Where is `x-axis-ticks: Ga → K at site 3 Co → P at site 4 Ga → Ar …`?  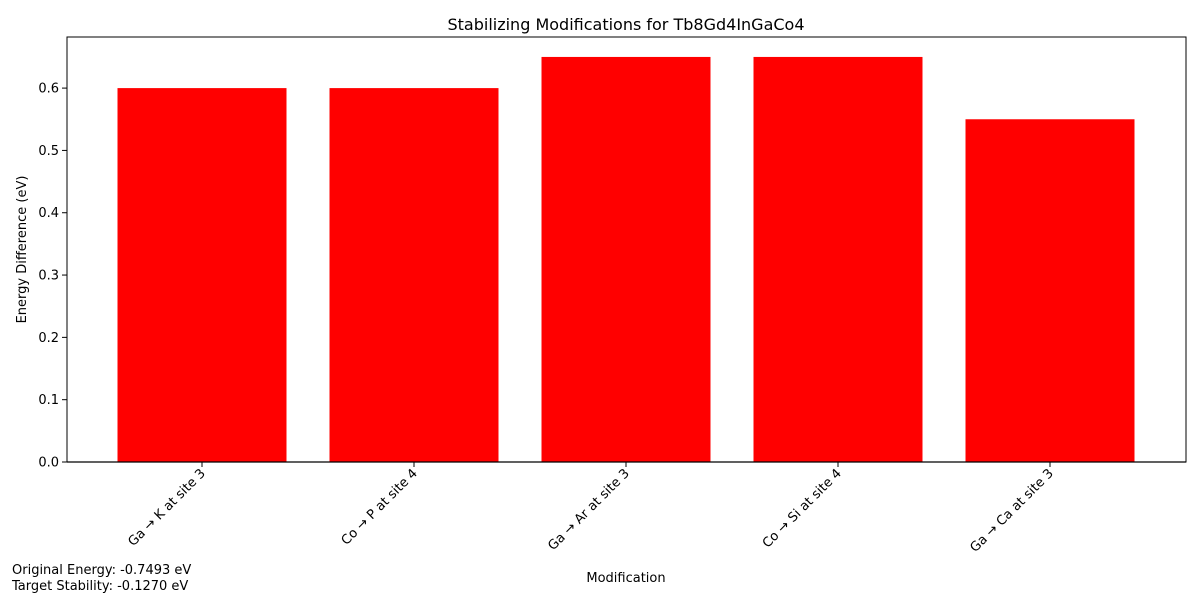 x-axis-ticks: Ga → K at site 3 Co → P at site 4 Ga → Ar … is located at coordinates (591, 509).